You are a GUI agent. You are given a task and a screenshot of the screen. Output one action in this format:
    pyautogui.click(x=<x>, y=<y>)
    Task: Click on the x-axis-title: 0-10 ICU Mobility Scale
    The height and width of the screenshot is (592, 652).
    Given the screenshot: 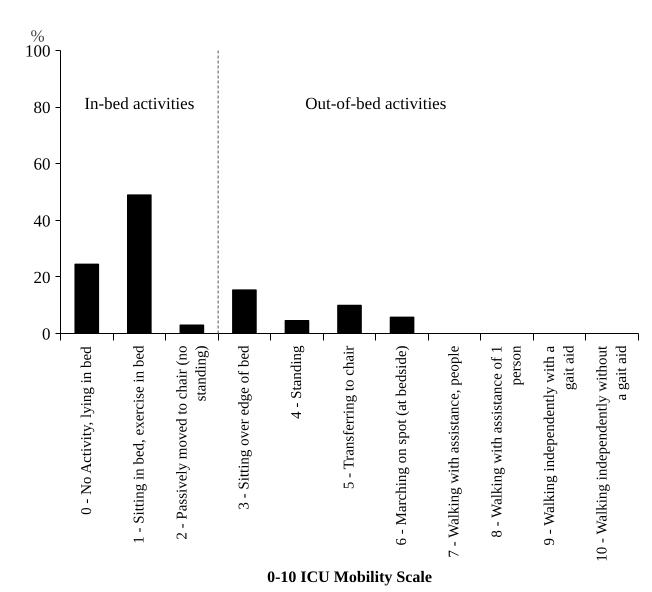 What is the action you would take?
    pyautogui.click(x=349, y=577)
    